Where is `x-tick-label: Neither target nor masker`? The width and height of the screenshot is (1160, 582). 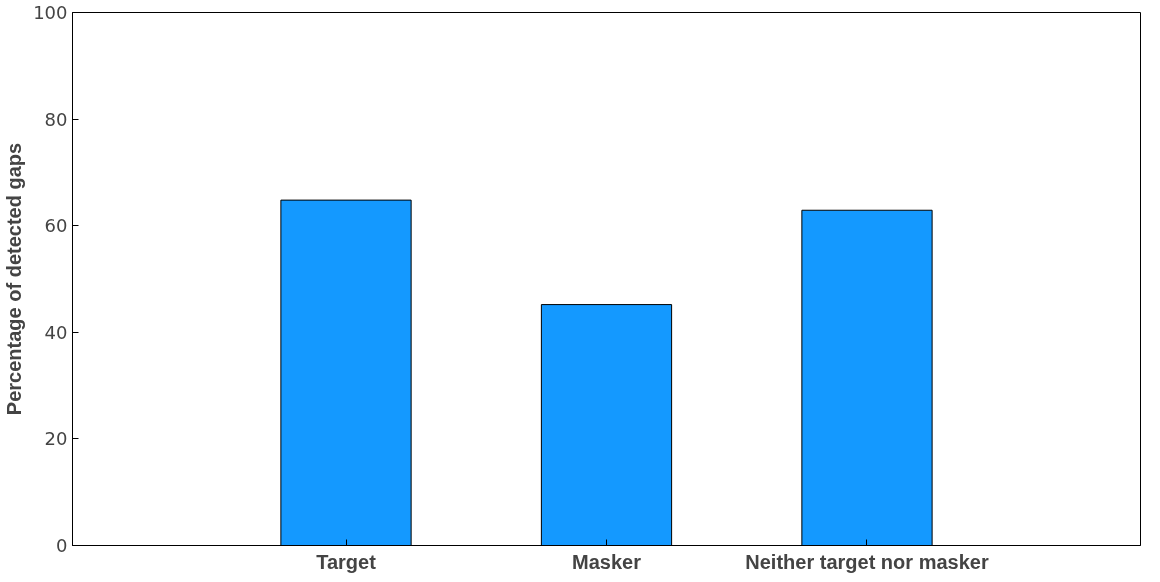
x-tick-label: Neither target nor masker is located at coordinates (867, 561).